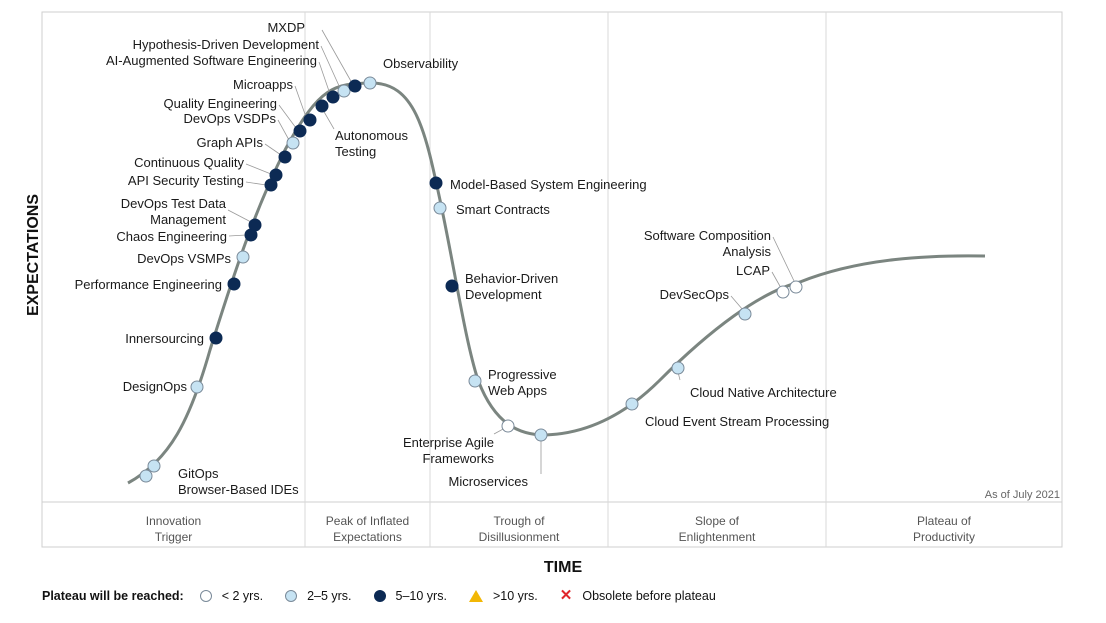  What do you see at coordinates (763, 392) in the screenshot?
I see `label-cloud-native-architecture: Cloud Native Architecture` at bounding box center [763, 392].